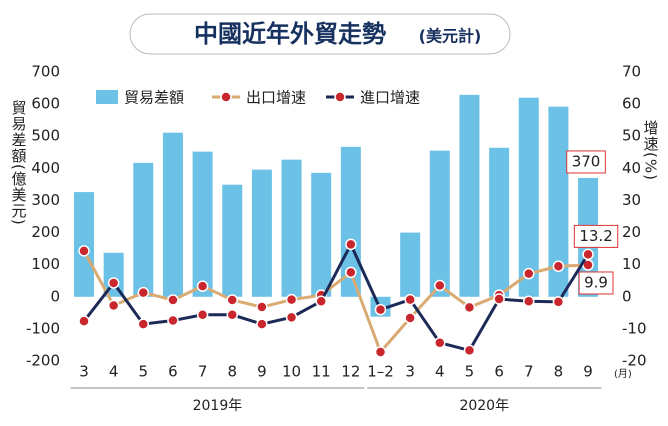  I want to click on y-tick-label: 700, so click(45, 72).